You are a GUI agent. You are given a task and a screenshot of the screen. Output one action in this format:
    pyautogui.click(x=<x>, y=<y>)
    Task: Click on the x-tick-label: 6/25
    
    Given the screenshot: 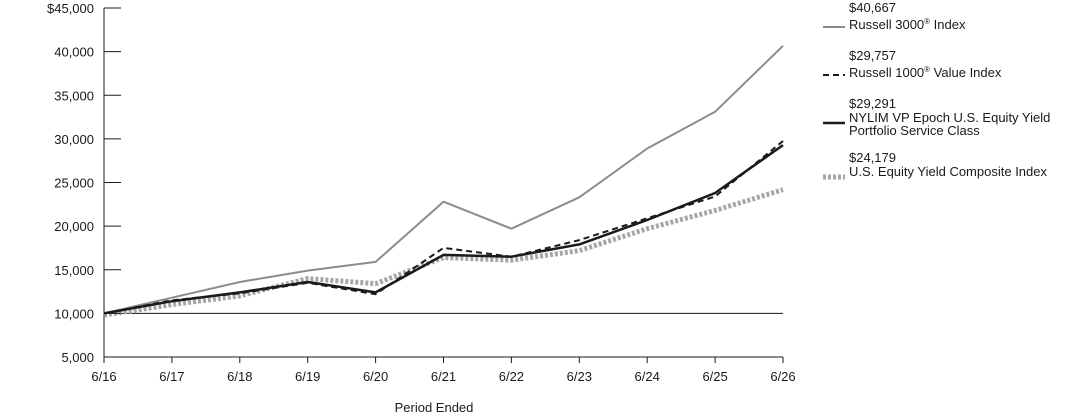 What is the action you would take?
    pyautogui.click(x=714, y=376)
    